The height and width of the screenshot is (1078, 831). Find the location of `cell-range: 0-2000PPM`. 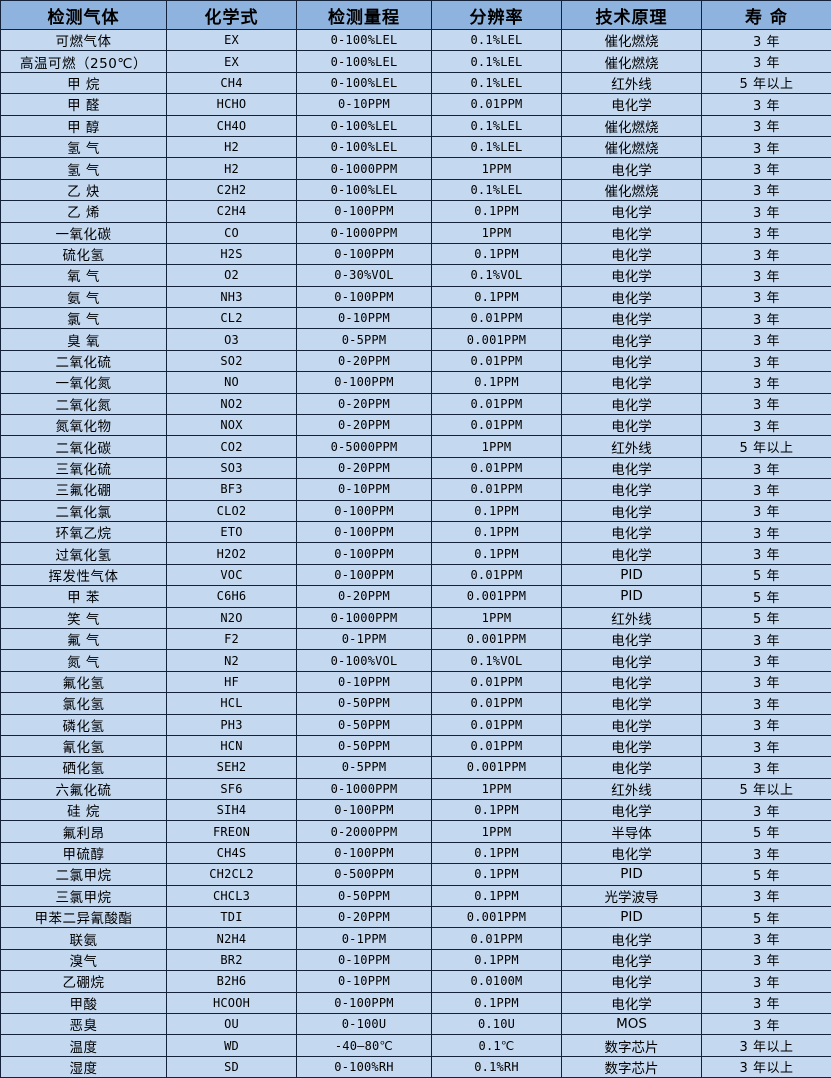

cell-range: 0-2000PPM is located at coordinates (364, 831).